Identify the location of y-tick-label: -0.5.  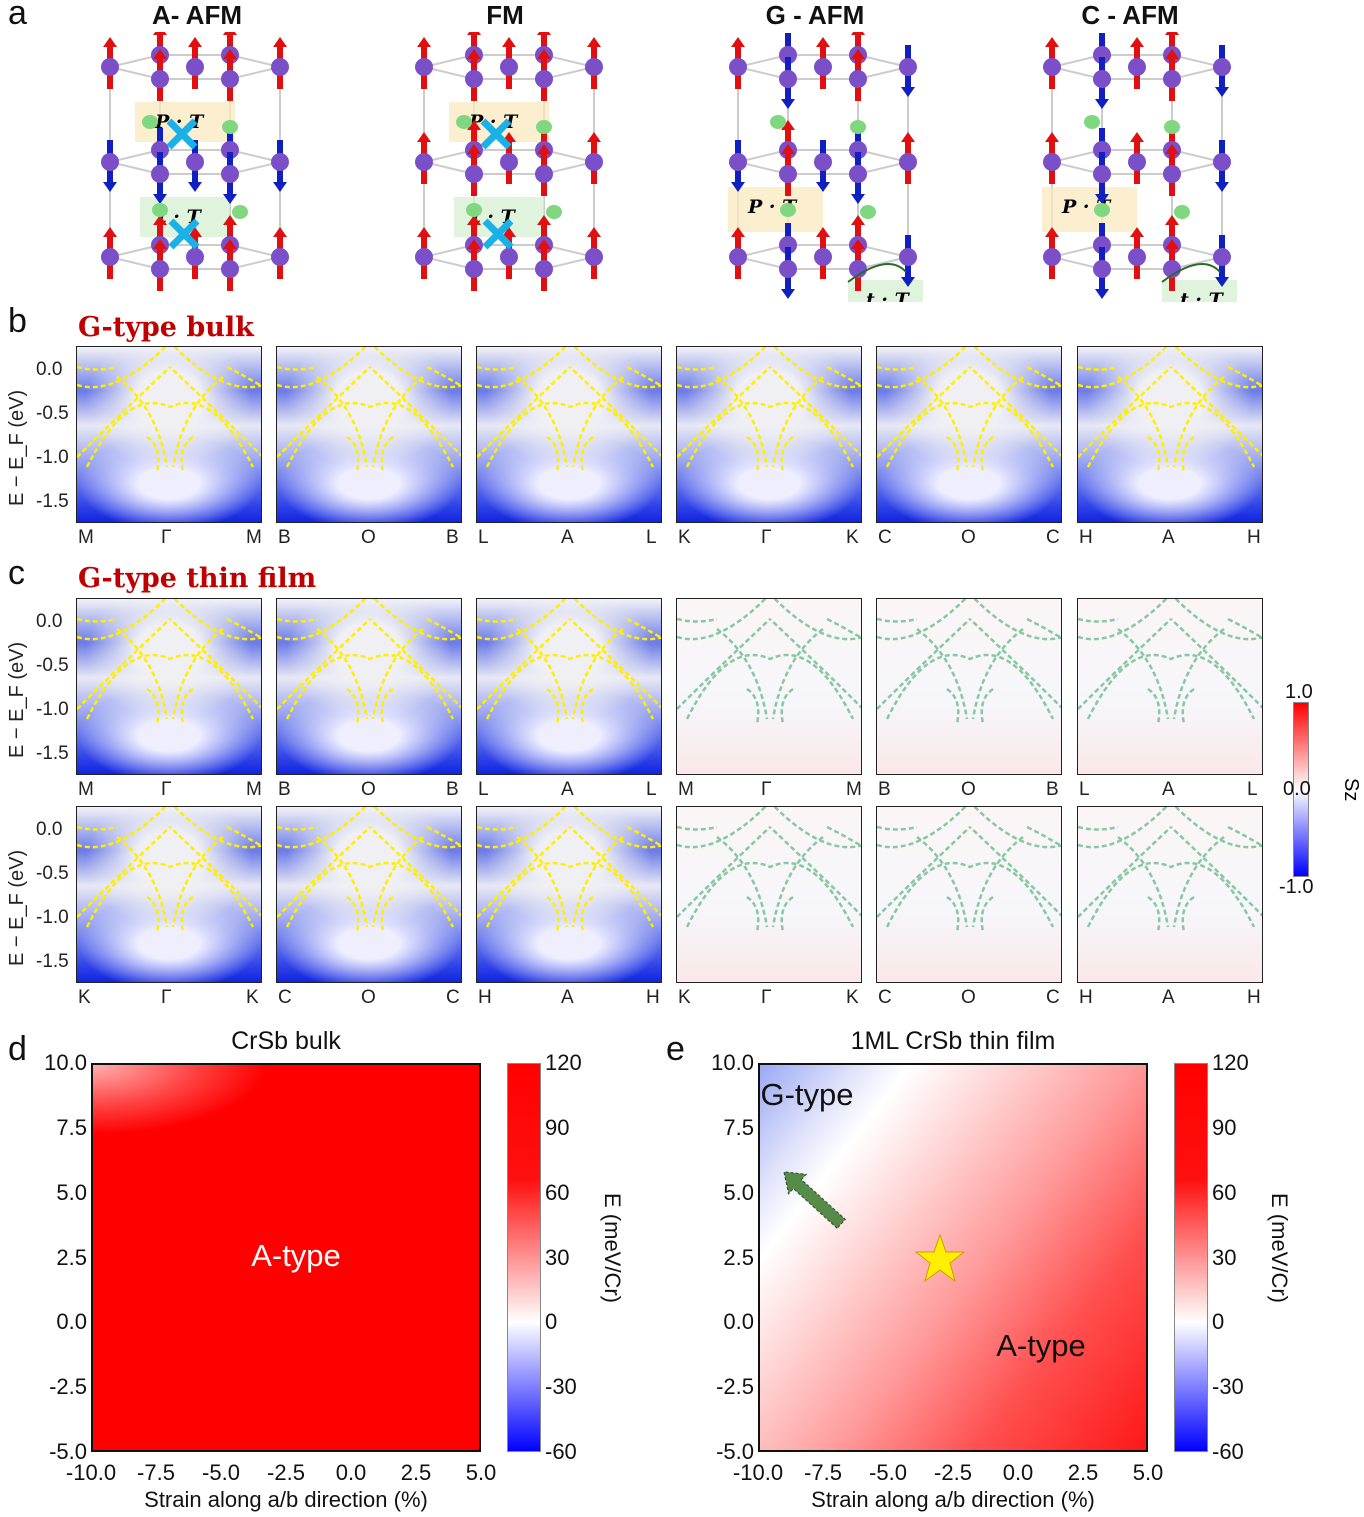
(52, 665).